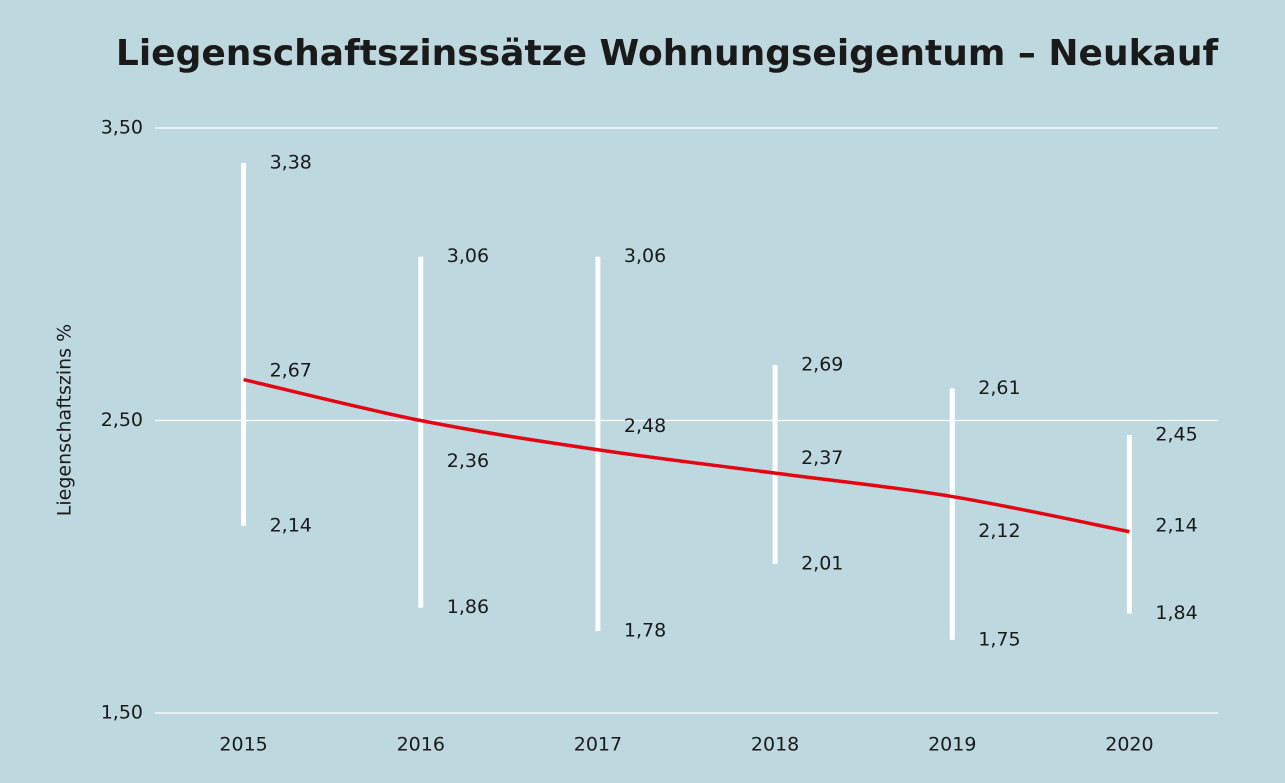 This screenshot has width=1285, height=783. I want to click on x-tick-label: 2016, so click(421, 745).